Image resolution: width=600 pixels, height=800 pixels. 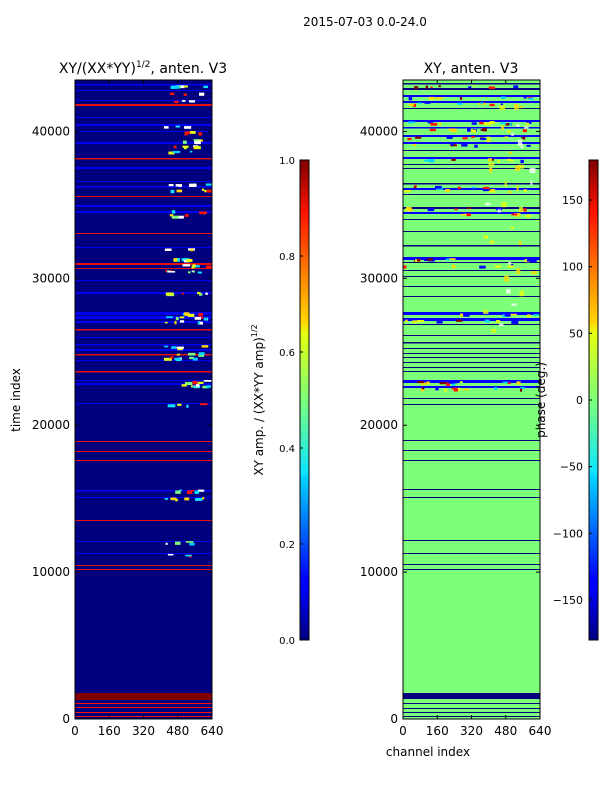 I want to click on figure-suptitle: 2015-07-03 0.0-24.0, so click(x=365, y=22).